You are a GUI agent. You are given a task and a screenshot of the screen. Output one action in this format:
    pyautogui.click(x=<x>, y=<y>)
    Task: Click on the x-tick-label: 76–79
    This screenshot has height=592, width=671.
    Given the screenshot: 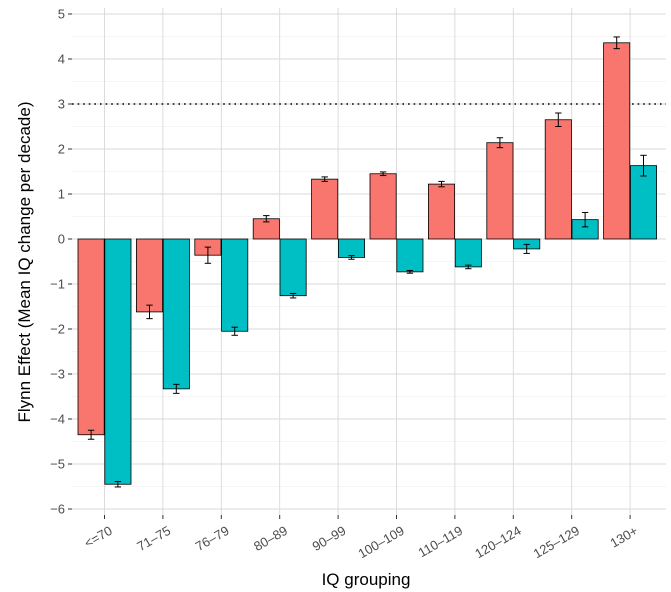 What is the action you would take?
    pyautogui.click(x=212, y=538)
    